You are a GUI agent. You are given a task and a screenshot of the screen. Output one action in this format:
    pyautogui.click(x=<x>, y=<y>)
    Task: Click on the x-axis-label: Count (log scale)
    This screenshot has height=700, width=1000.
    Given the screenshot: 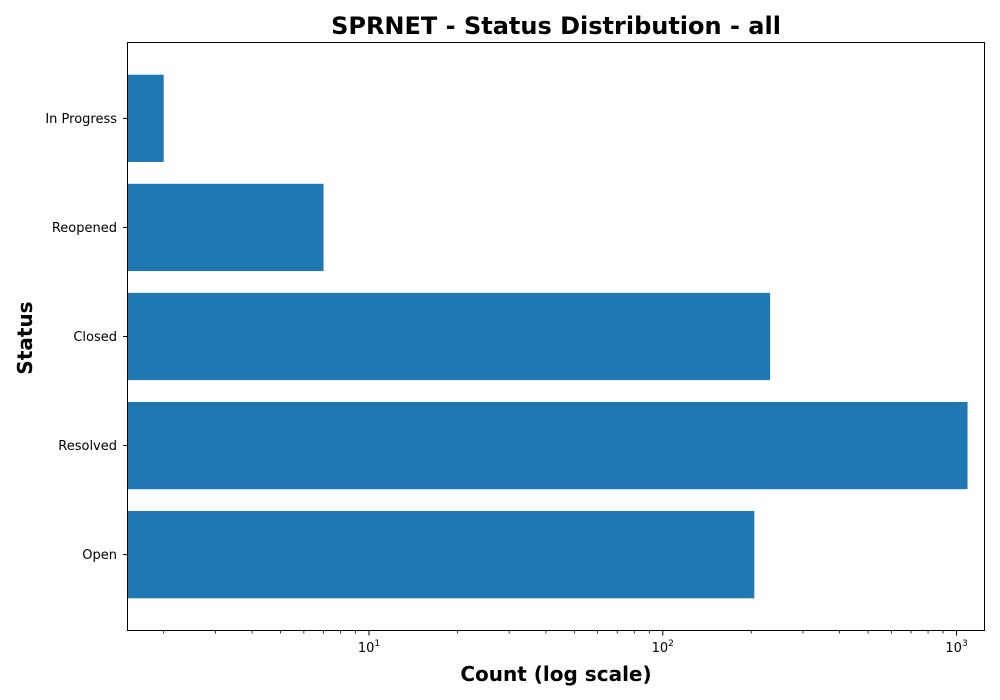 What is the action you would take?
    pyautogui.click(x=555, y=674)
    